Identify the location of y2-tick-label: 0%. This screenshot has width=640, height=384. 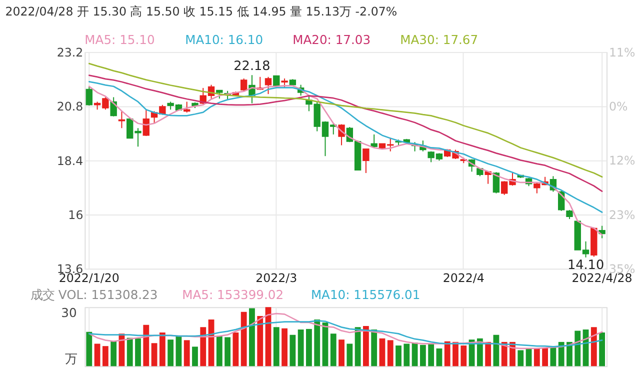
(618, 107).